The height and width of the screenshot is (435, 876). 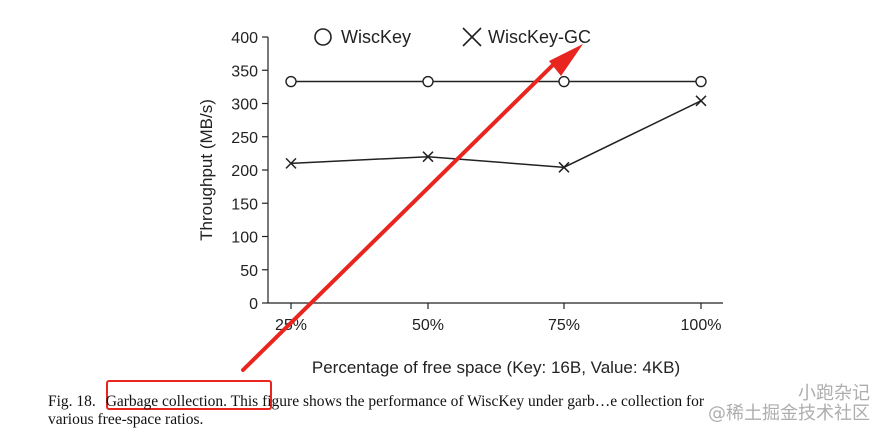 What do you see at coordinates (789, 413) in the screenshot?
I see `watermark-line2: @稀土掘金技术社区` at bounding box center [789, 413].